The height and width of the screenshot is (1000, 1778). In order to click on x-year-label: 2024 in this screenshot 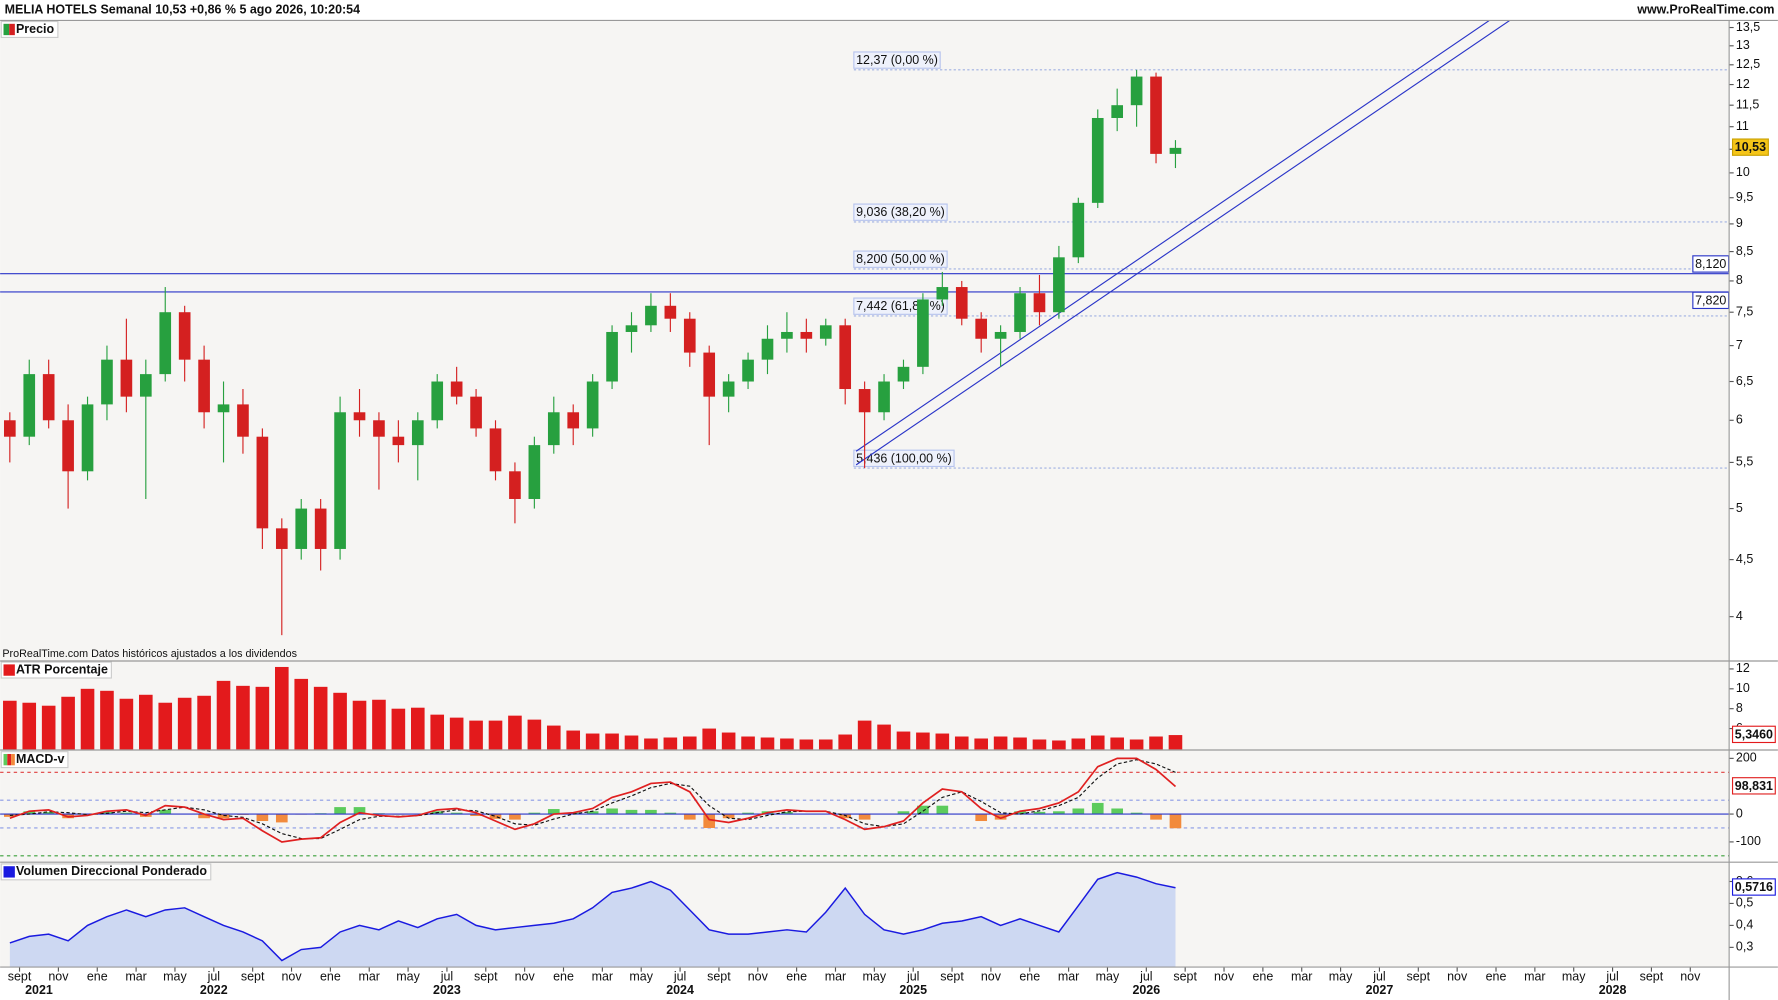, I will do `click(680, 990)`.